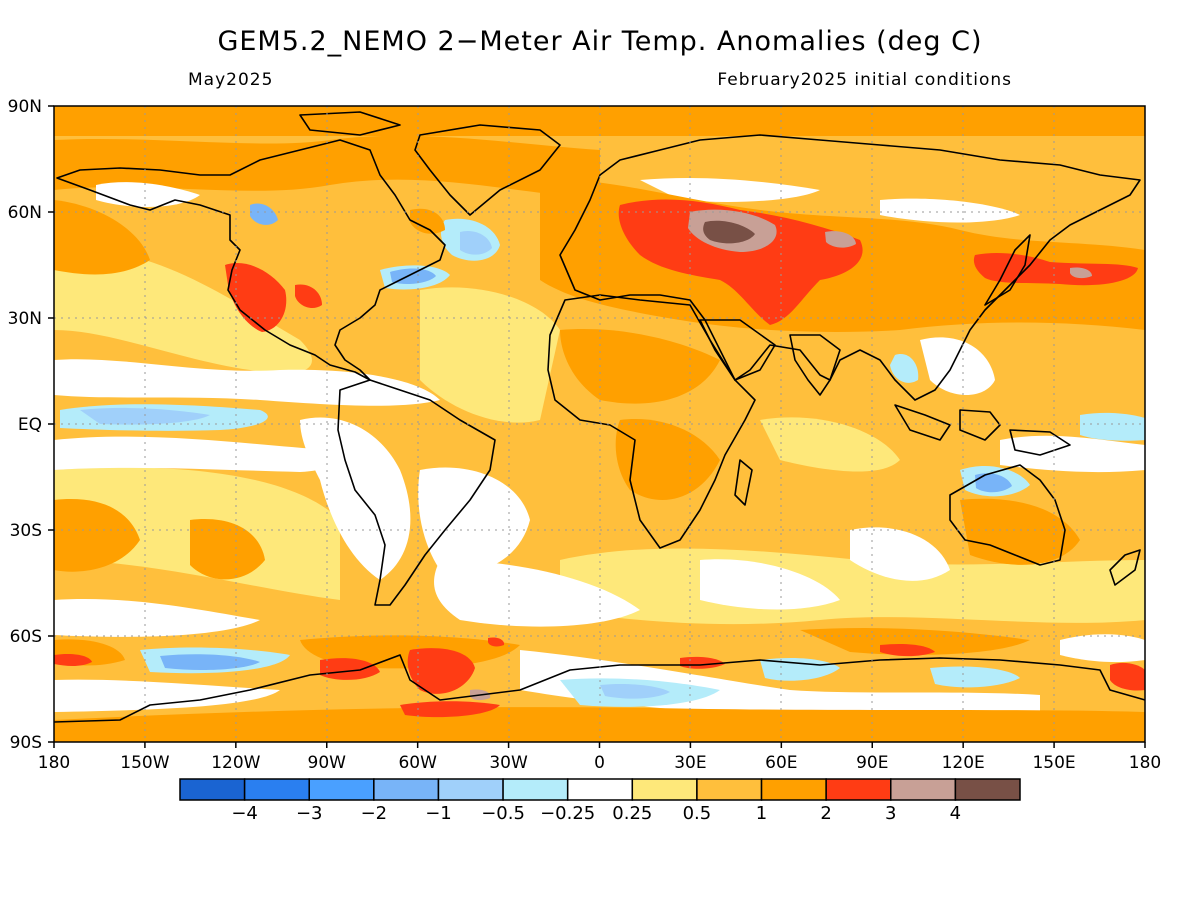  I want to click on lon-tick-label: 0, so click(599, 763).